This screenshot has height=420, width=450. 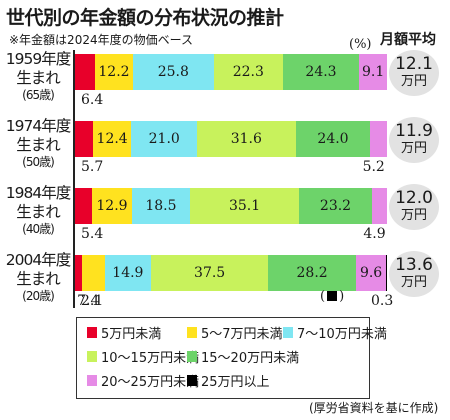 What do you see at coordinates (92, 100) in the screenshot?
I see `data-label: 6.4` at bounding box center [92, 100].